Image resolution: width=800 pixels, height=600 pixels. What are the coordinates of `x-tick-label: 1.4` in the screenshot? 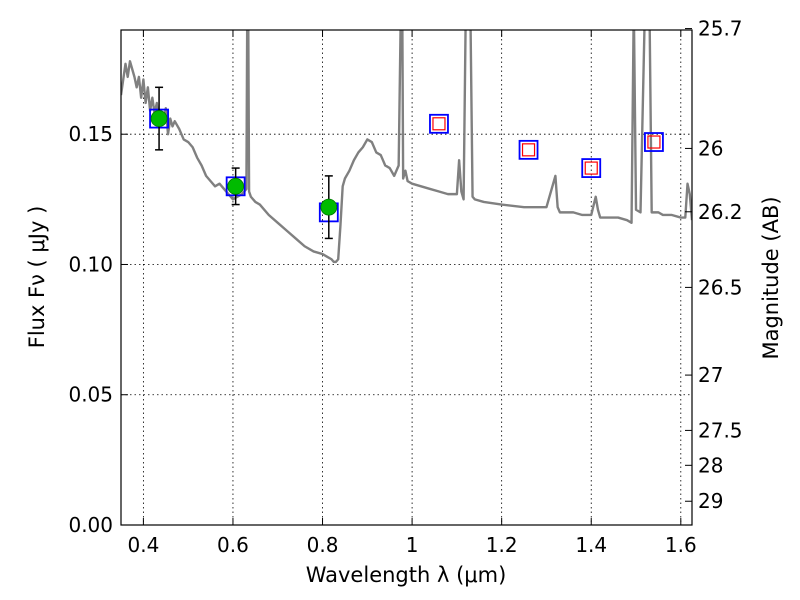 It's located at (591, 545).